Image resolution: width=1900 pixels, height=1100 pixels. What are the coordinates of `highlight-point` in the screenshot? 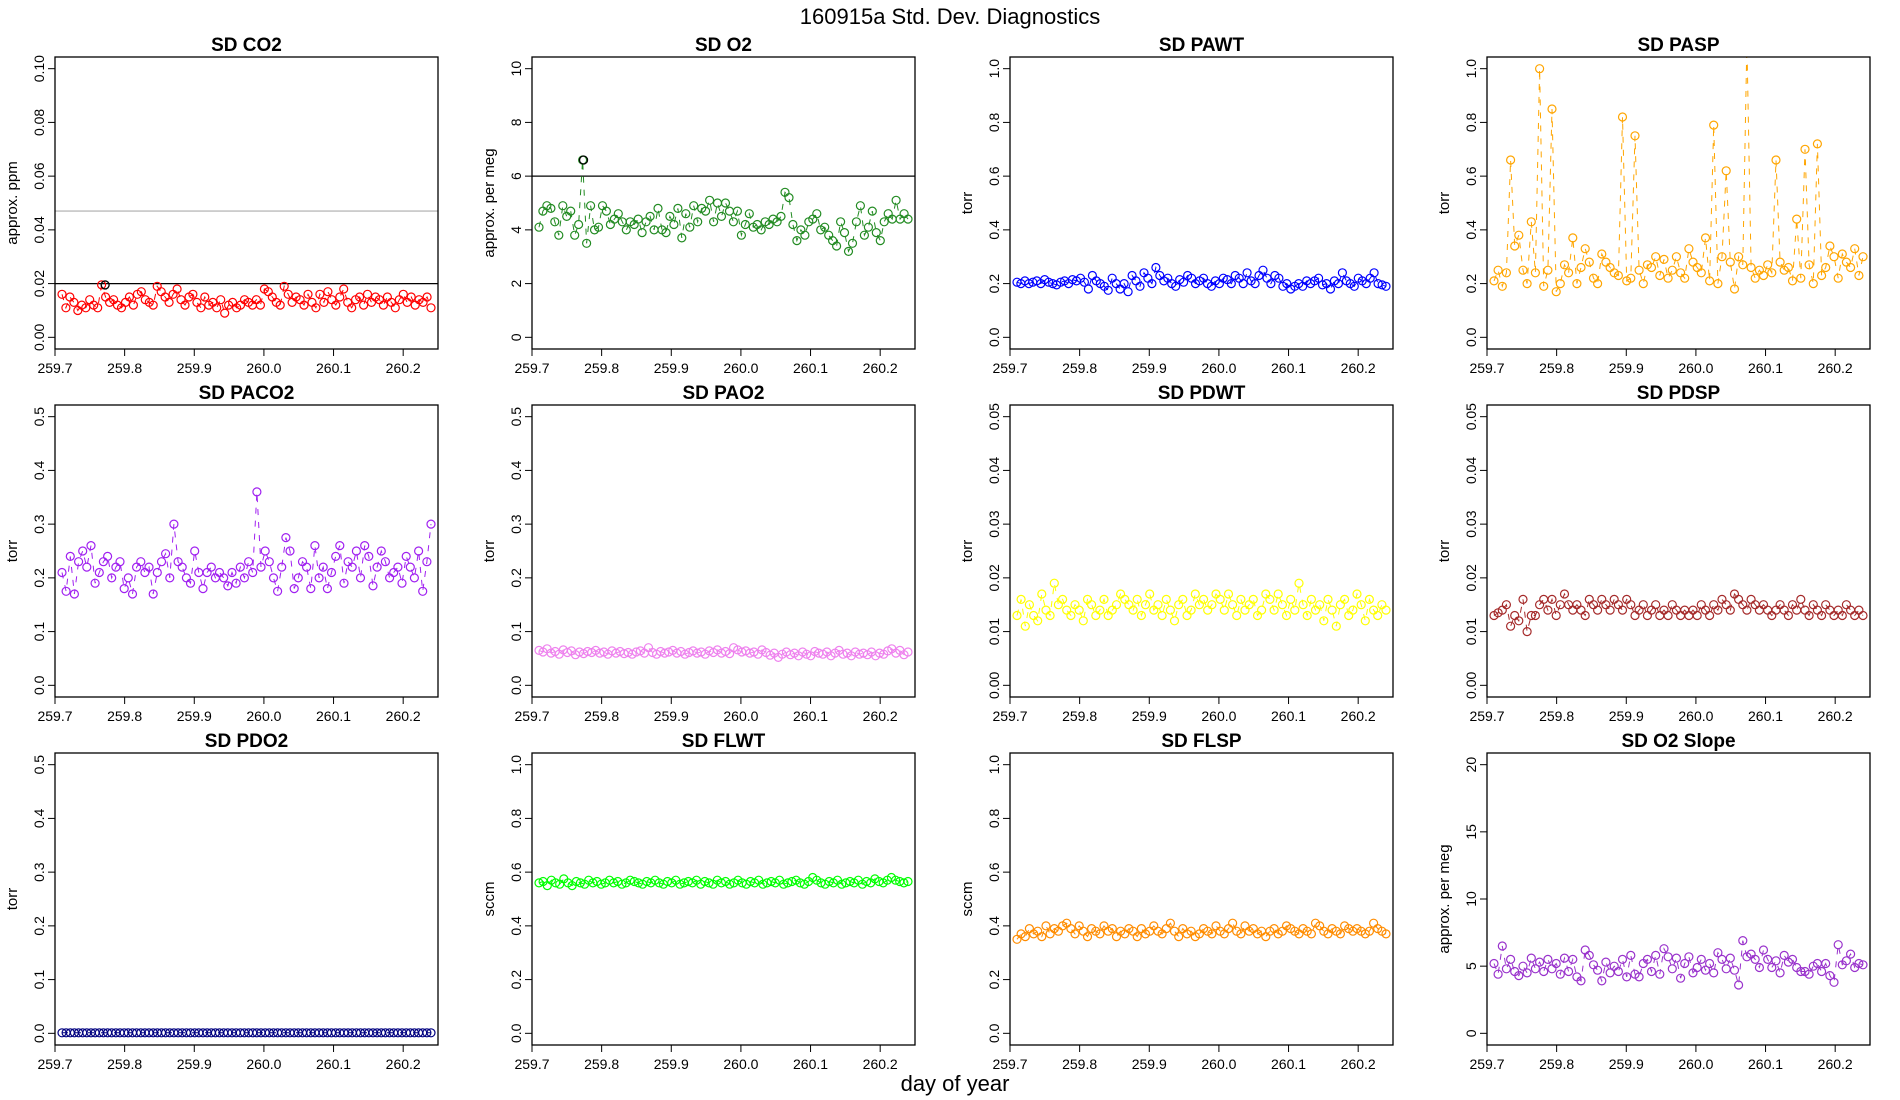 It's located at (583, 160).